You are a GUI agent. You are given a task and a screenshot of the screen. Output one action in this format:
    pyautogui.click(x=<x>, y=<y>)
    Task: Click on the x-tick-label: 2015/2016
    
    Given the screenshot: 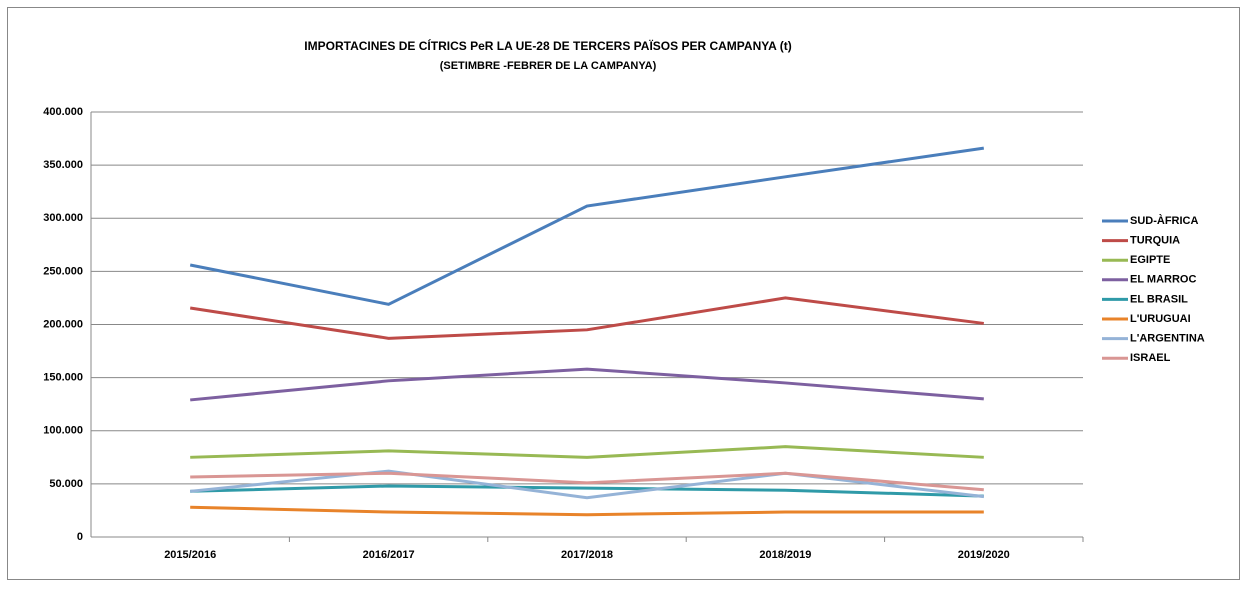 What is the action you would take?
    pyautogui.click(x=190, y=555)
    